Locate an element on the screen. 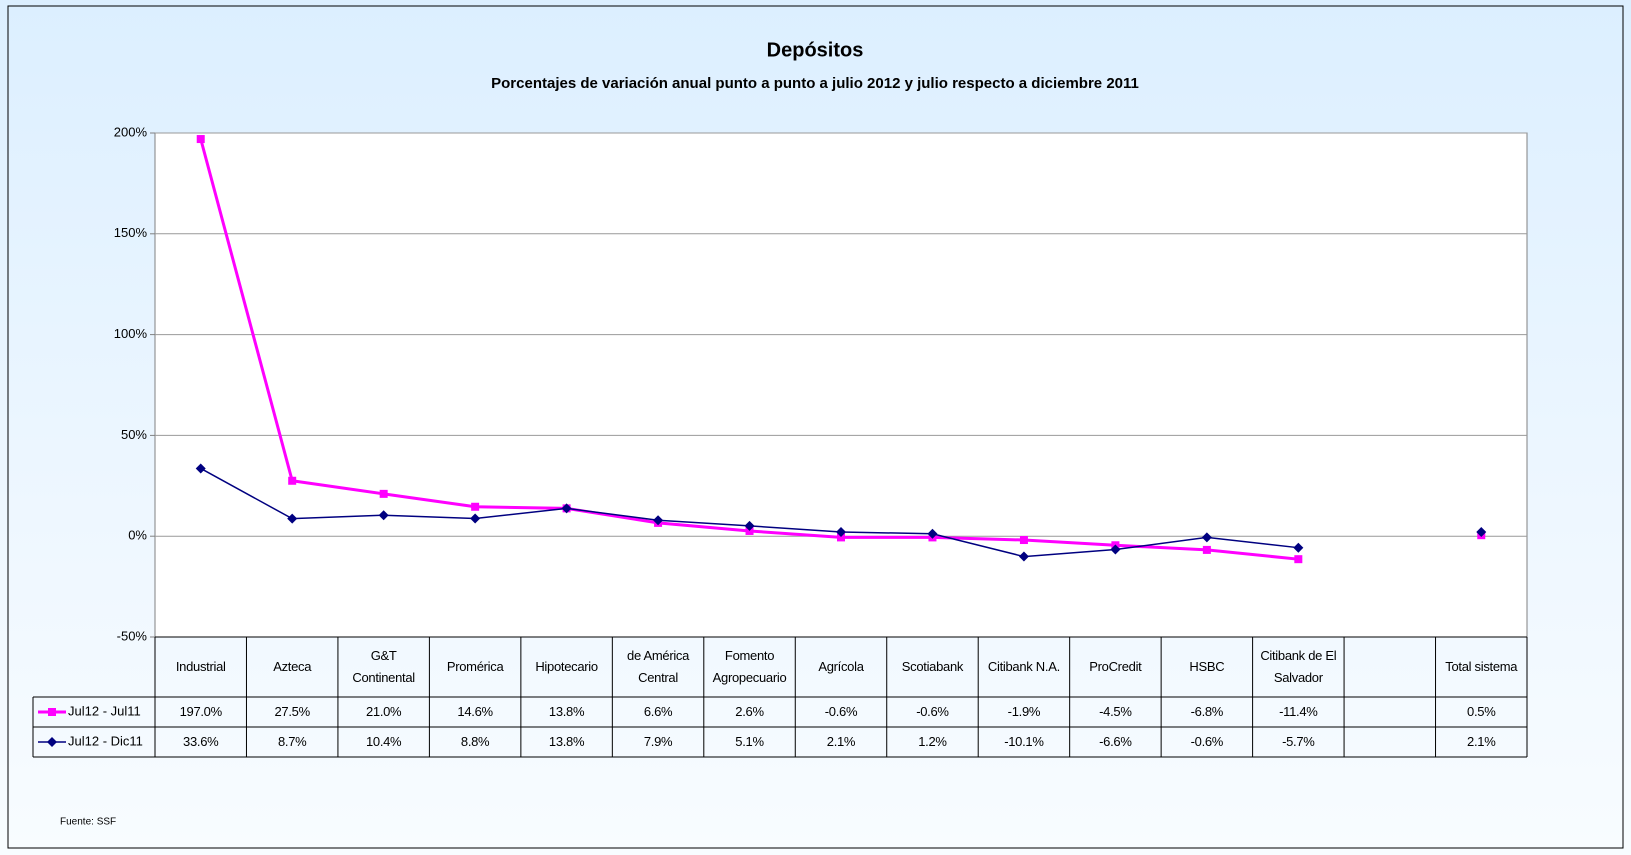  y-tick-label: 0% is located at coordinates (137, 535).